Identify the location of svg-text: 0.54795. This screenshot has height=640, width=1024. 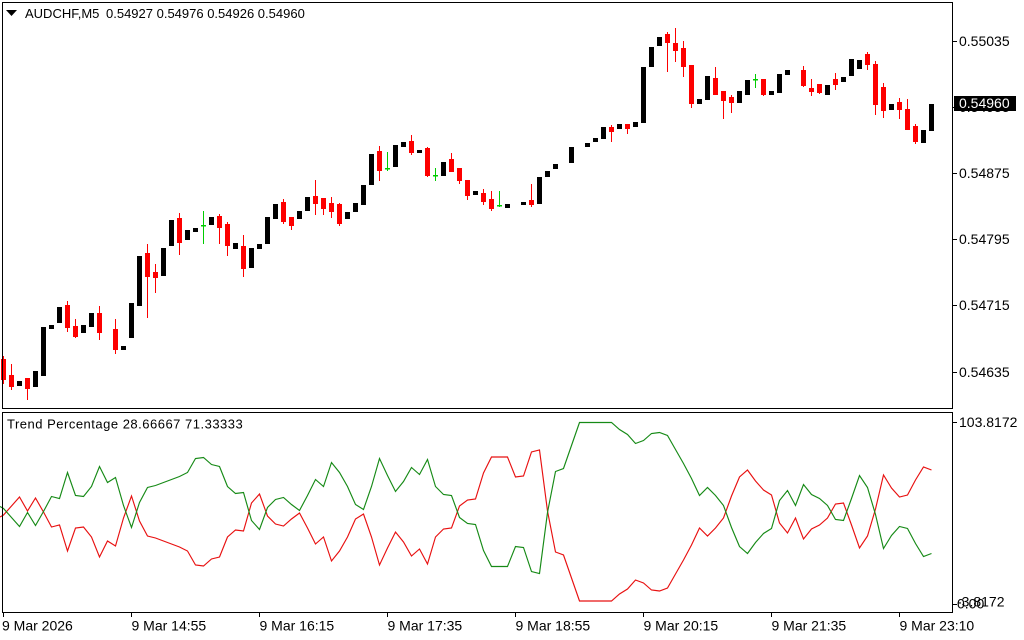
(984, 239).